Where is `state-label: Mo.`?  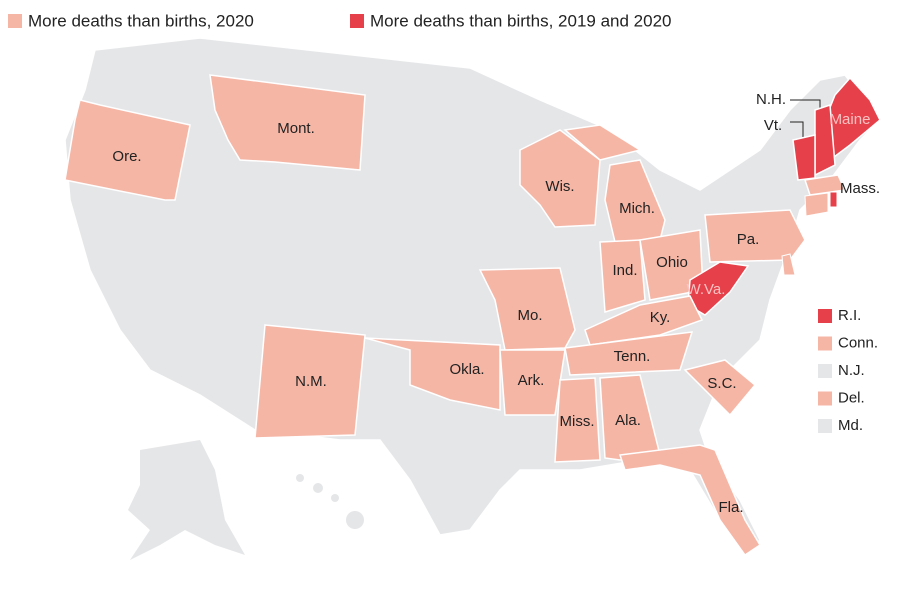
state-label: Mo. is located at coordinates (529, 315).